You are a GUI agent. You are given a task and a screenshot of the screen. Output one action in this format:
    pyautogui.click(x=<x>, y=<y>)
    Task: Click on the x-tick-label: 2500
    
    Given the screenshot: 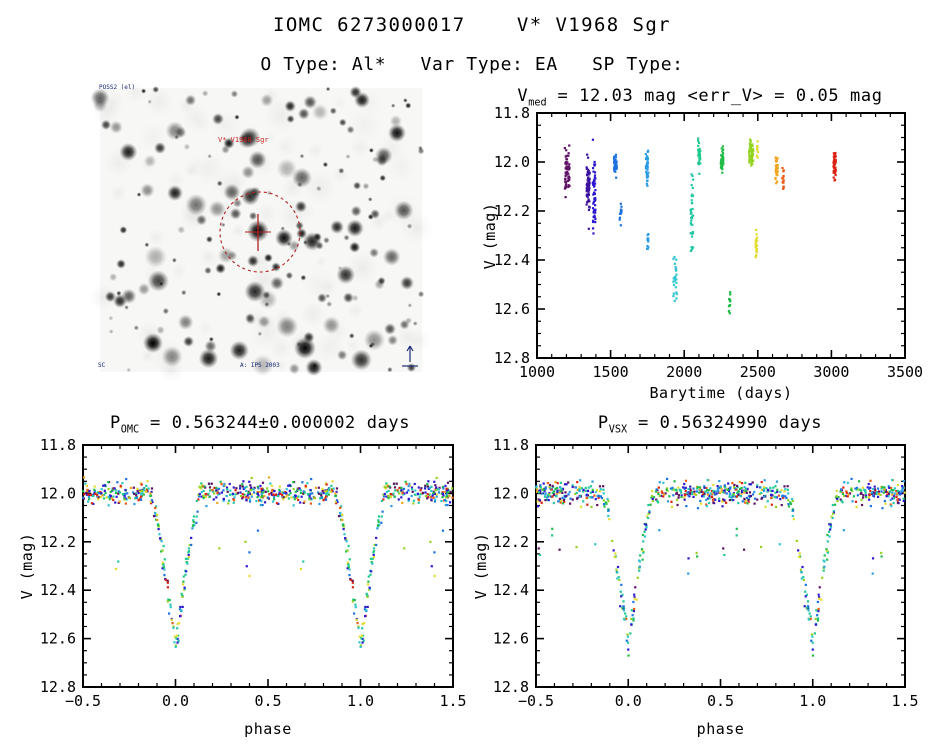 What is the action you would take?
    pyautogui.click(x=758, y=372)
    